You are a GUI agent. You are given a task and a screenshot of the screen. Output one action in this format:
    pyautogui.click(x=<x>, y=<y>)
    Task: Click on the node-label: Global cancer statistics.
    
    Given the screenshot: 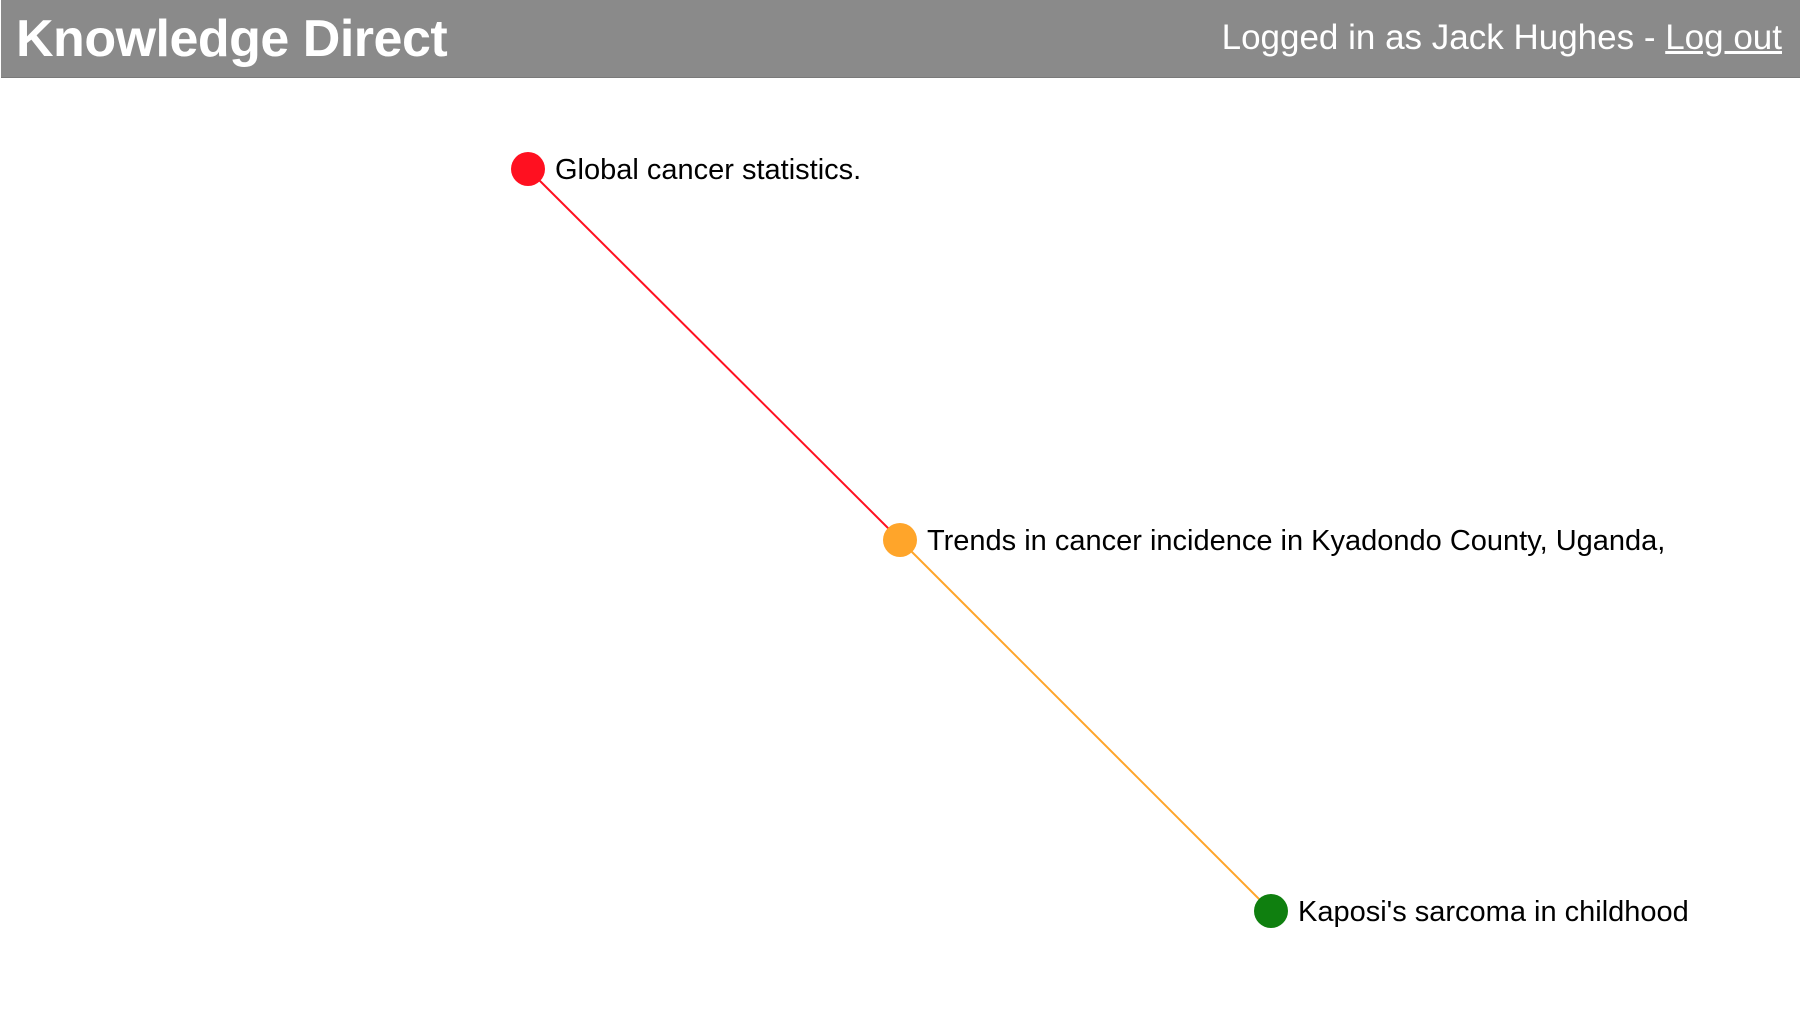 What is the action you would take?
    pyautogui.click(x=708, y=170)
    